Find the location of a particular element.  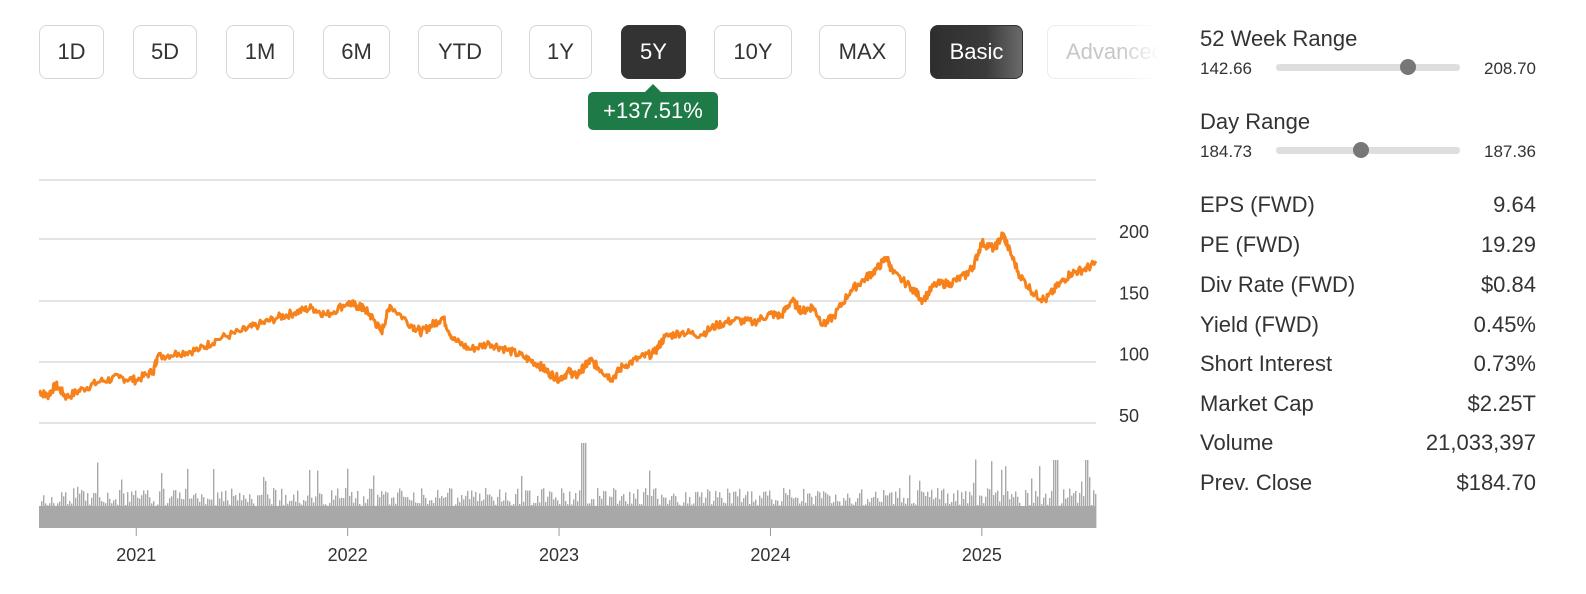

stat-value: 19.29 is located at coordinates (1508, 244).